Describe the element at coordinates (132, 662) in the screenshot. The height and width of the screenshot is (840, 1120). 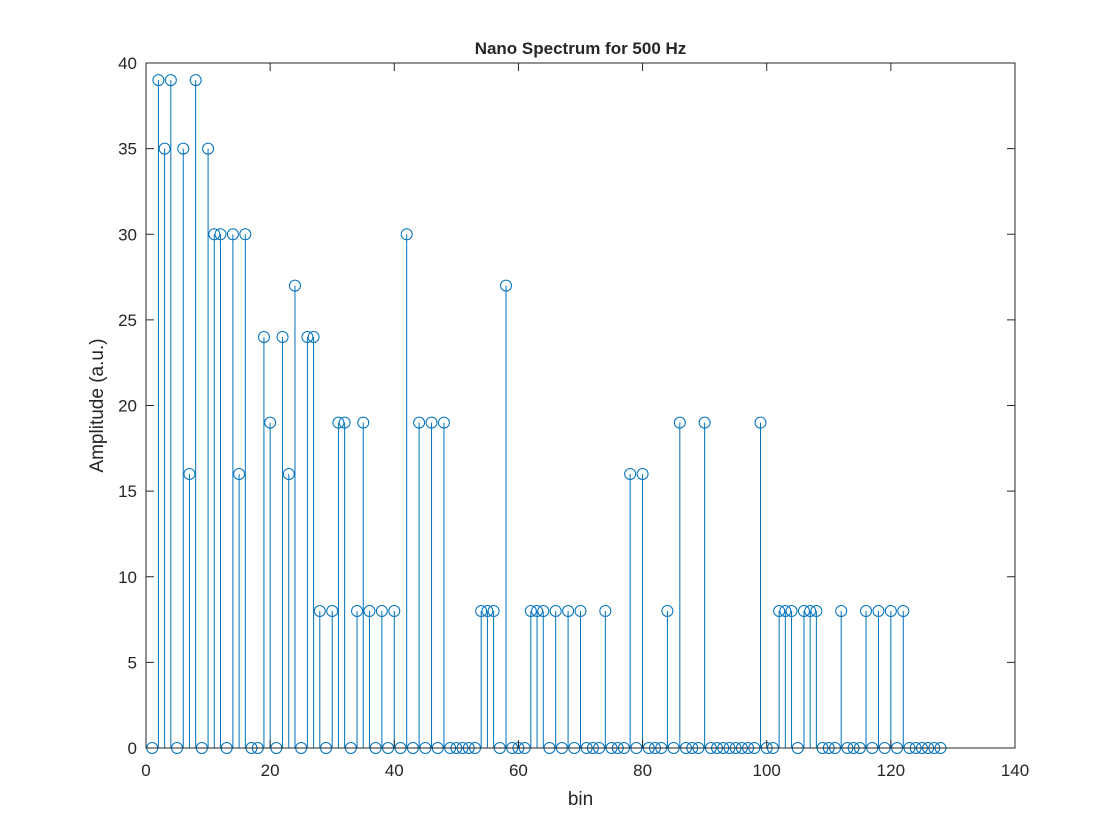
I see `y-tick-label: 5` at that location.